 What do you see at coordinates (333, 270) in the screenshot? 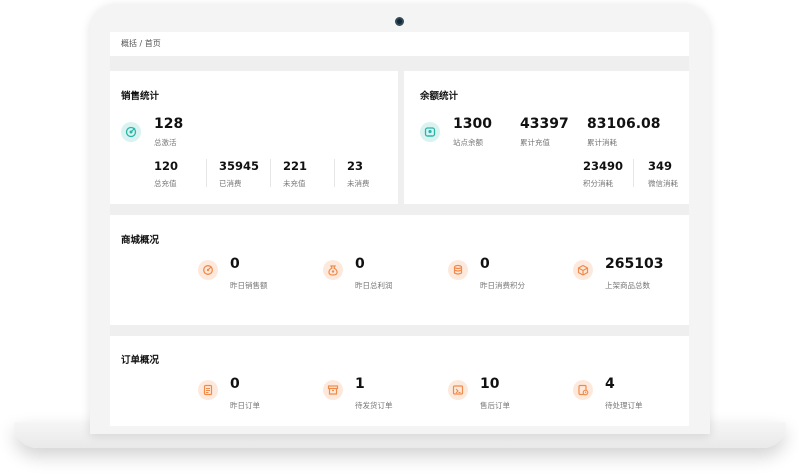
I see `money-bag-icon` at bounding box center [333, 270].